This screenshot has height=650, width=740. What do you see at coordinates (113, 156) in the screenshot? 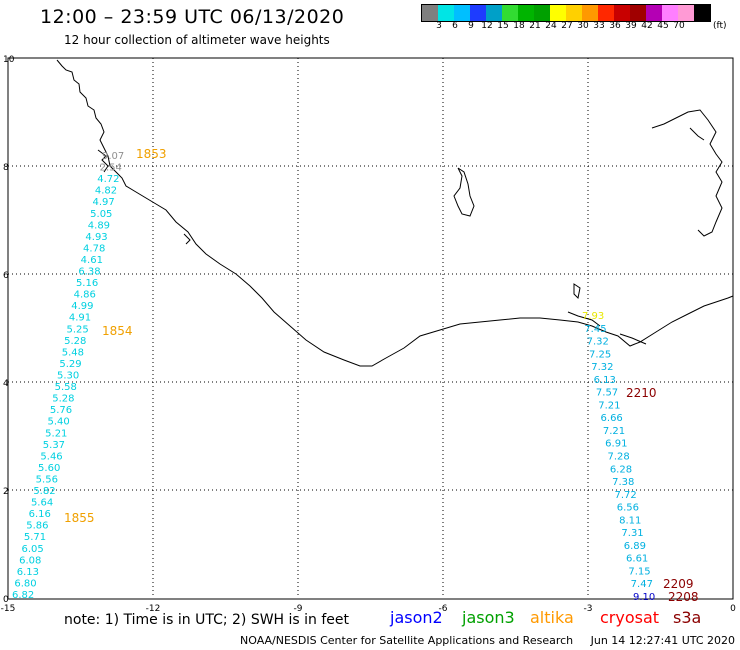
I see `wave-height-value: 9.07` at bounding box center [113, 156].